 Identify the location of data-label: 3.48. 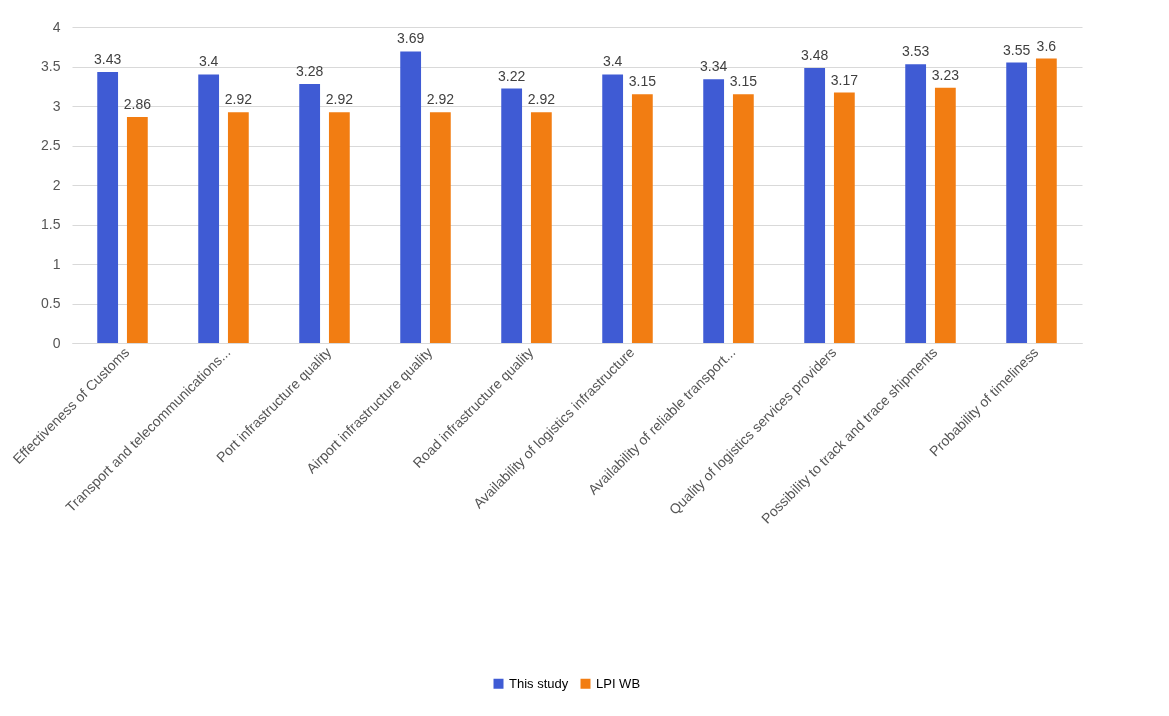
(815, 55).